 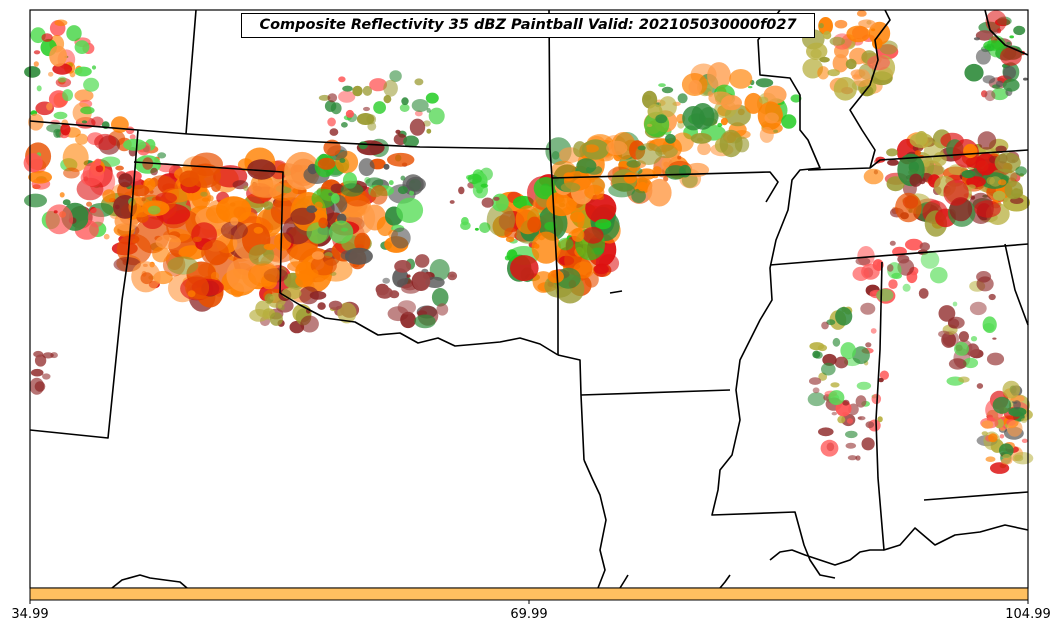 What do you see at coordinates (30, 614) in the screenshot?
I see `colorbar-tick-label: 34.99` at bounding box center [30, 614].